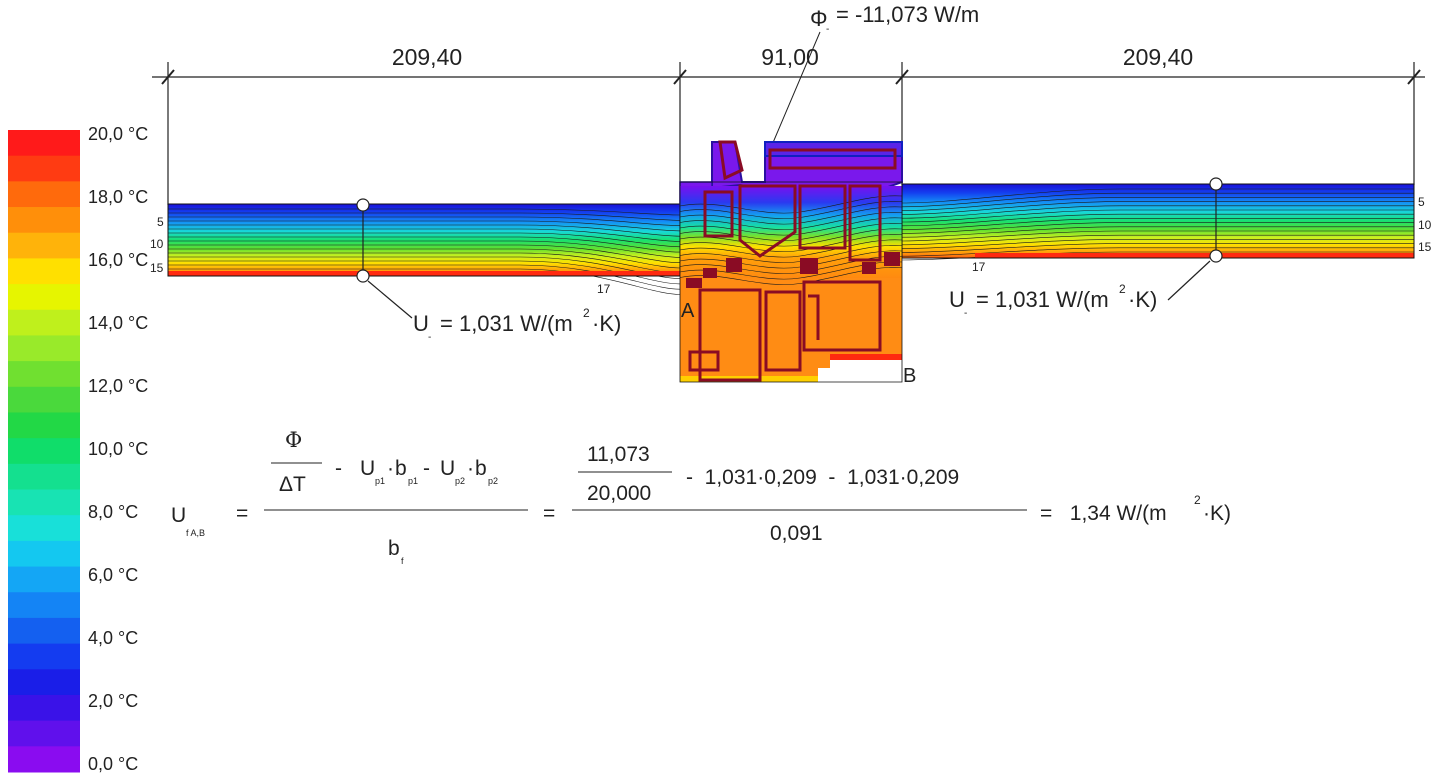 Image resolution: width=1449 pixels, height=782 pixels. Describe the element at coordinates (549, 513) in the screenshot. I see `formula-eq-2: =` at that location.